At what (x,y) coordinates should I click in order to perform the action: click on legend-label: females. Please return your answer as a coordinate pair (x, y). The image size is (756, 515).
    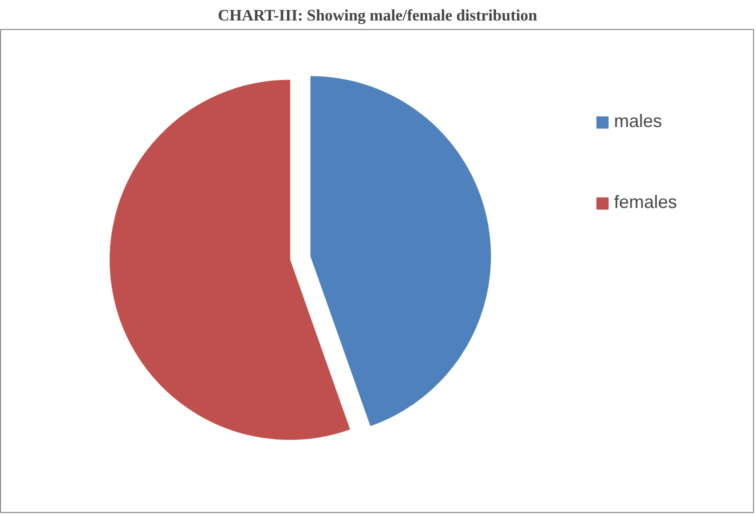
    Looking at the image, I should click on (646, 202).